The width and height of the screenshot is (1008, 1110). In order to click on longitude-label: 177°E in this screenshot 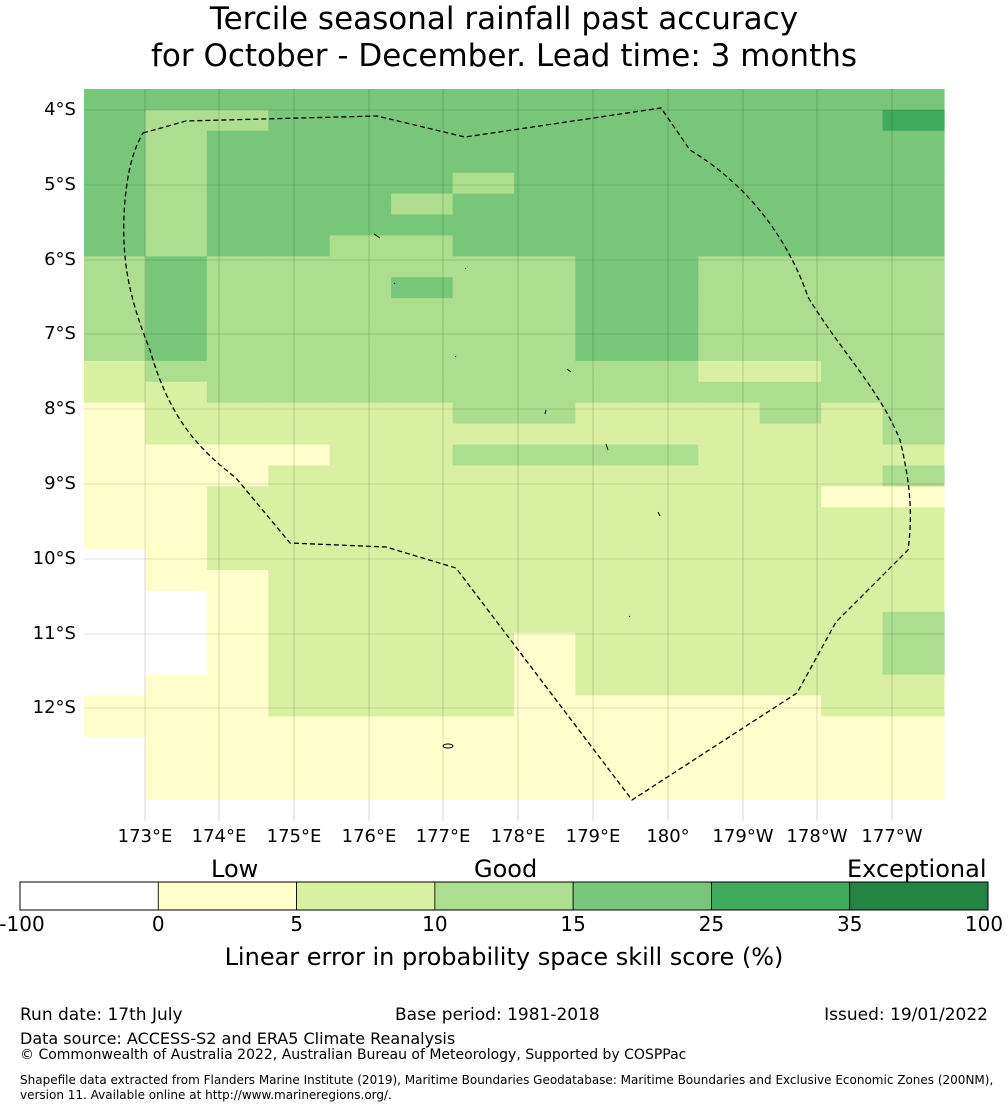, I will do `click(443, 836)`.